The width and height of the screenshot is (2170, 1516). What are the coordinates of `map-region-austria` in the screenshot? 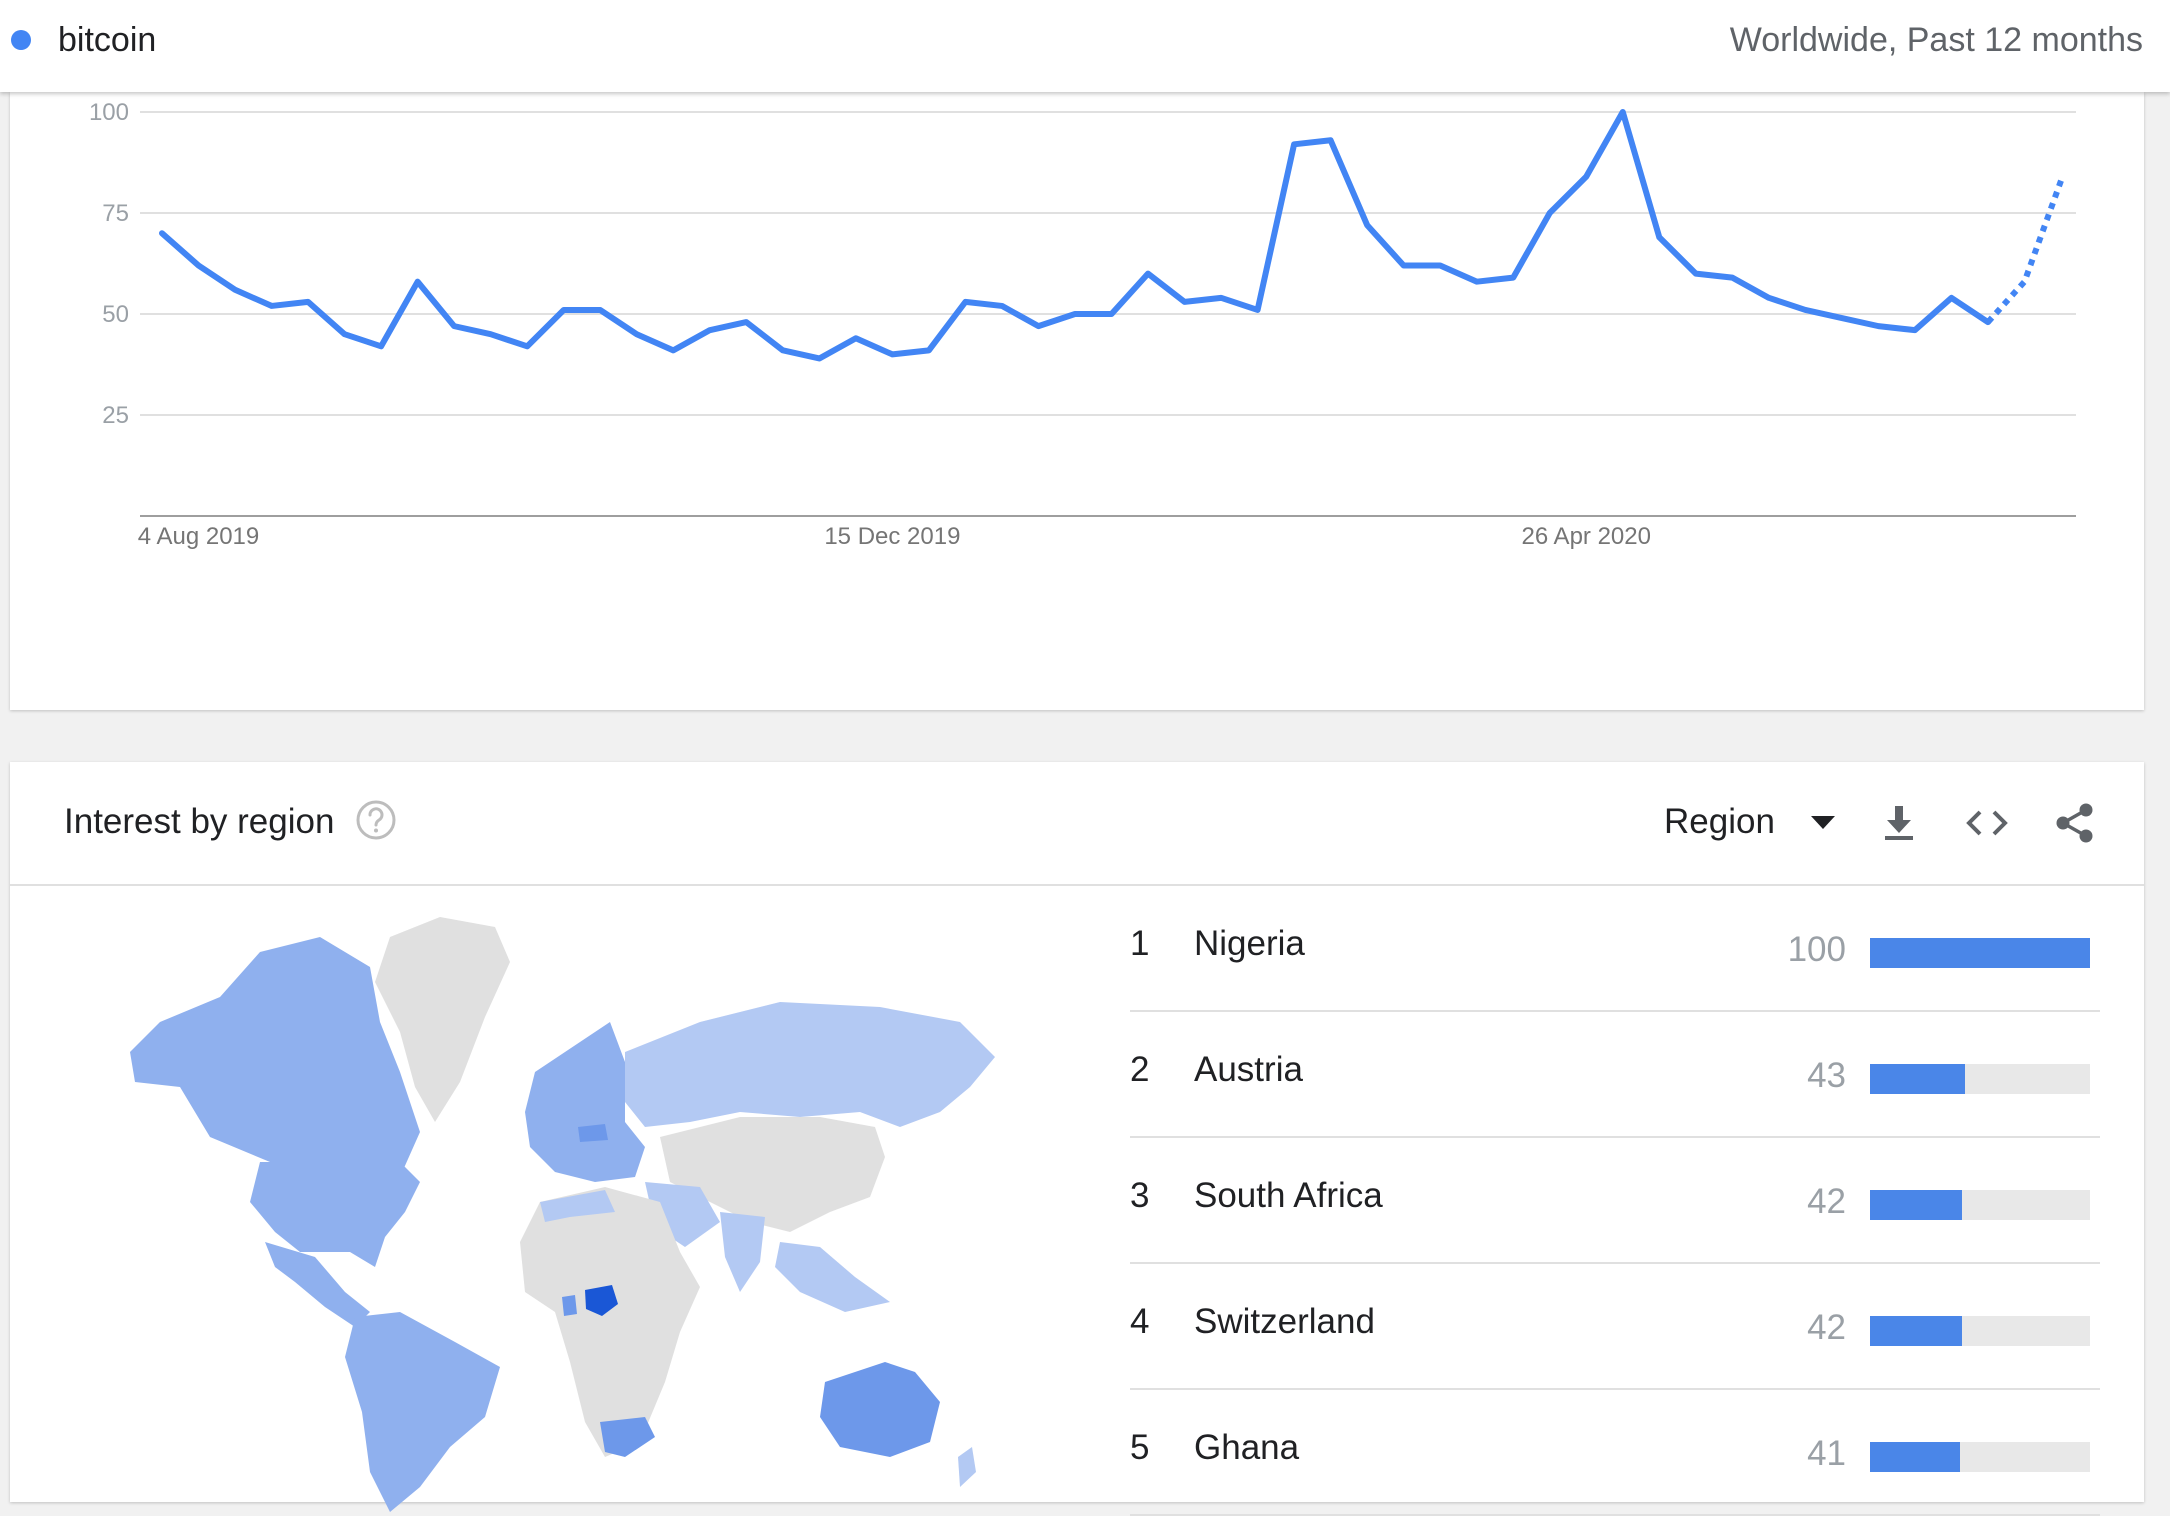 It's located at (593, 1133).